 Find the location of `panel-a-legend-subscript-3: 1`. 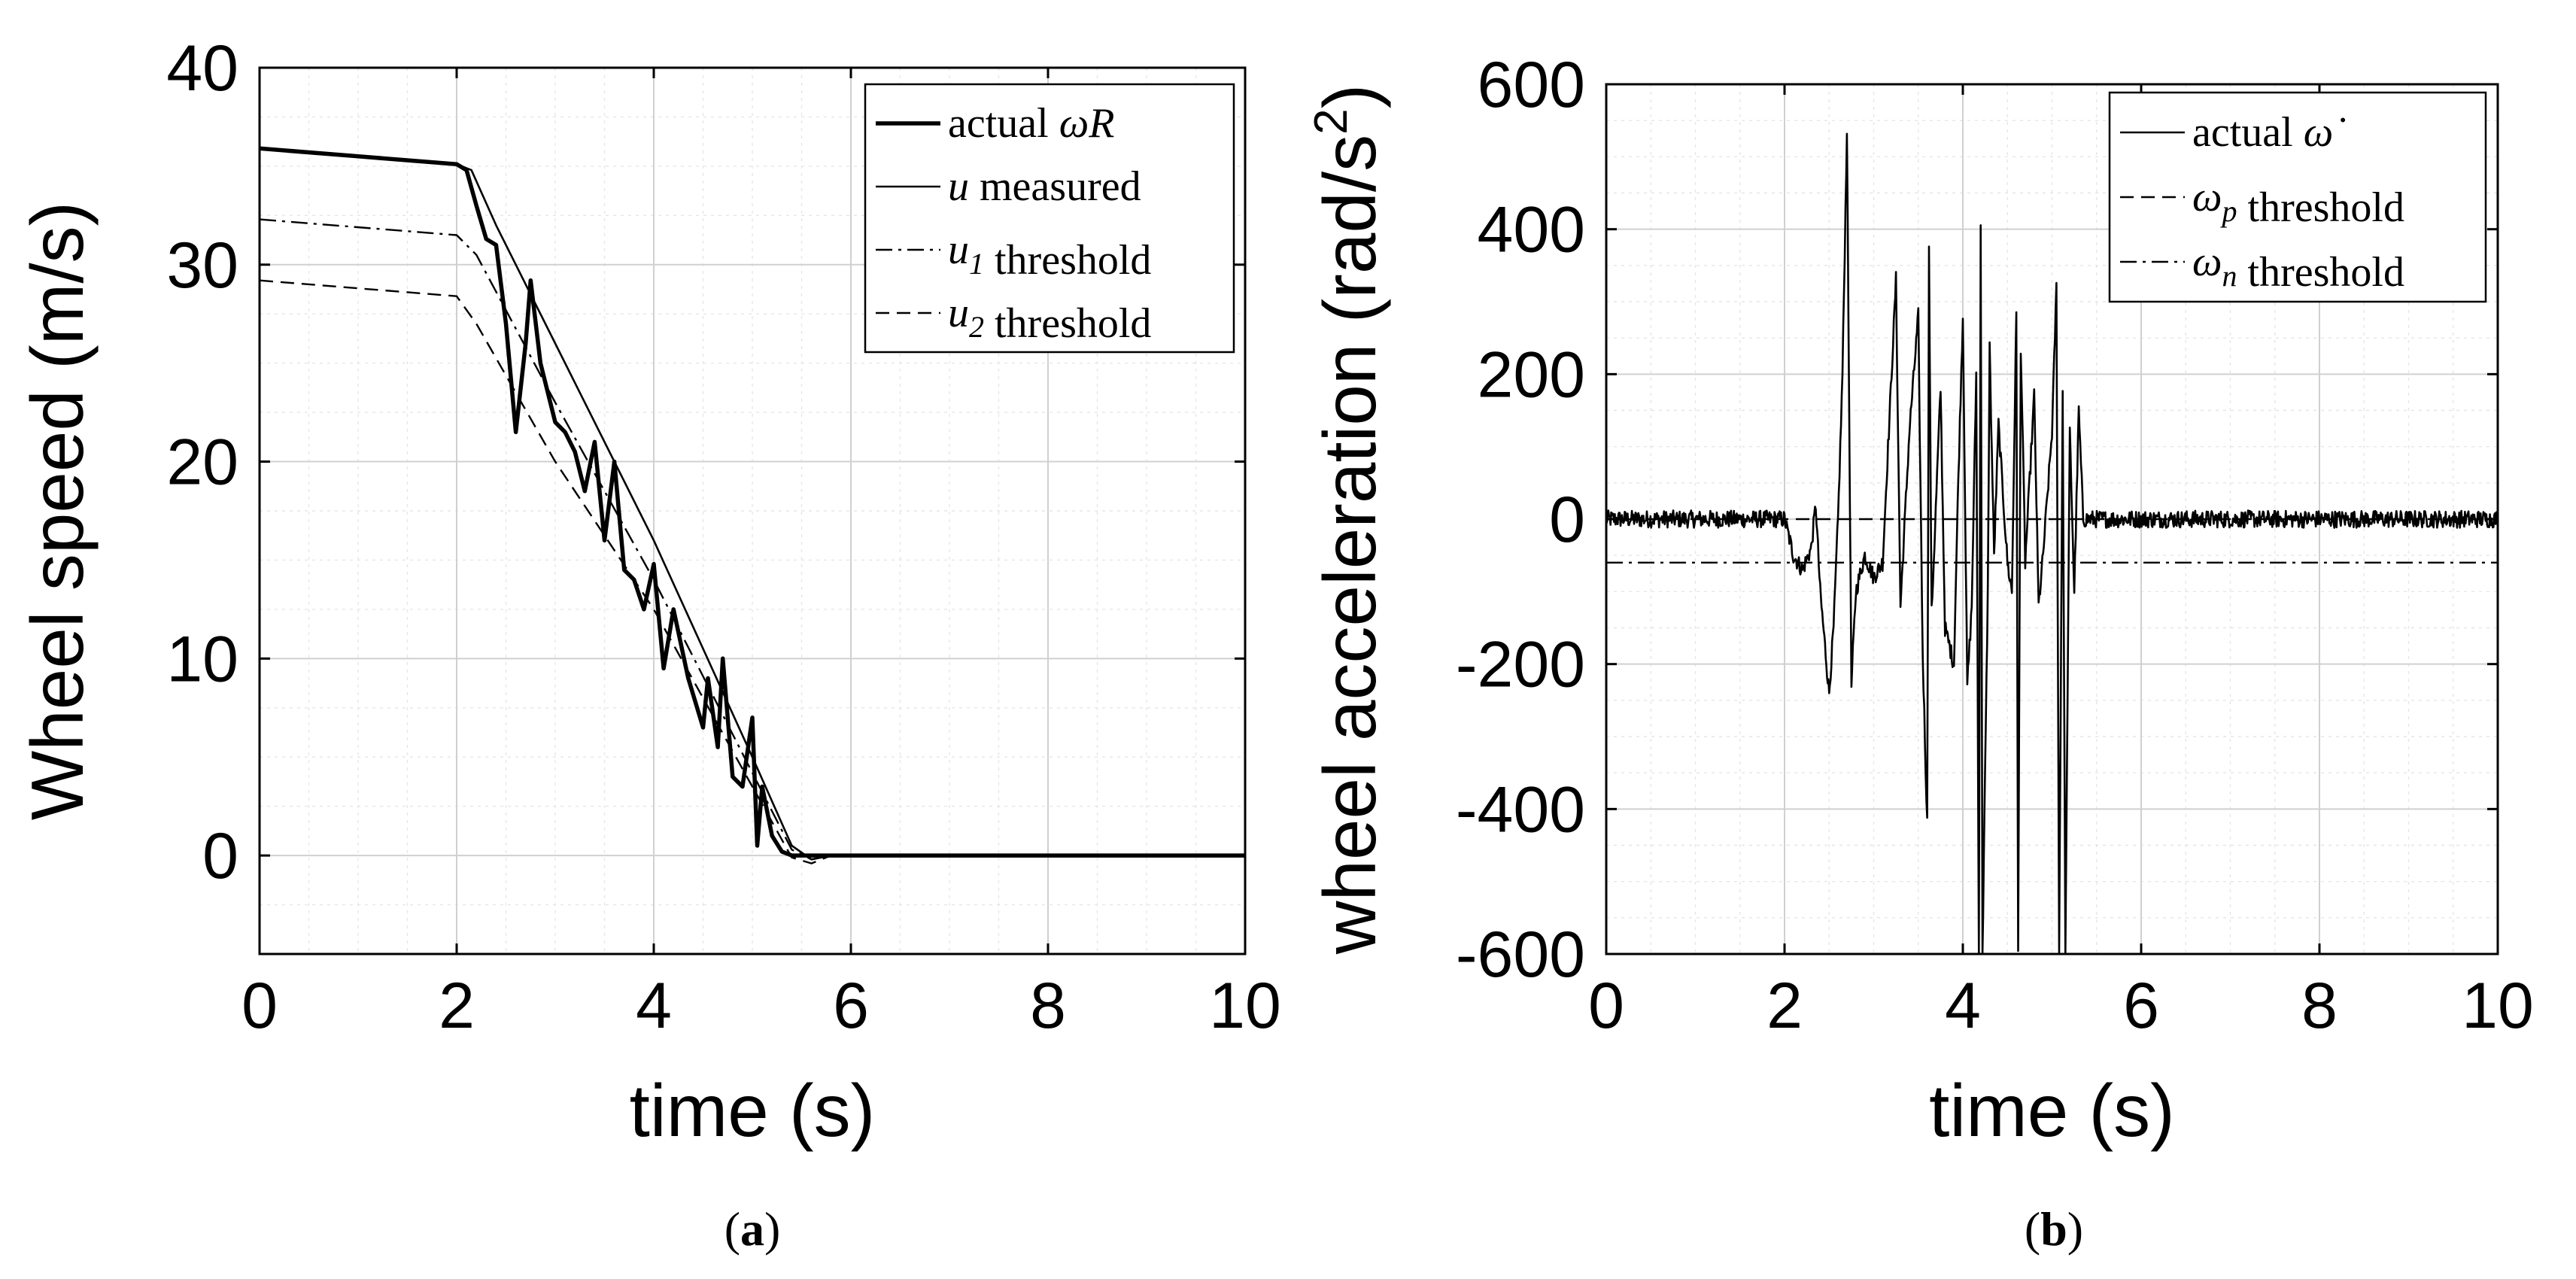

panel-a-legend-subscript-3: 1 is located at coordinates (977, 264).